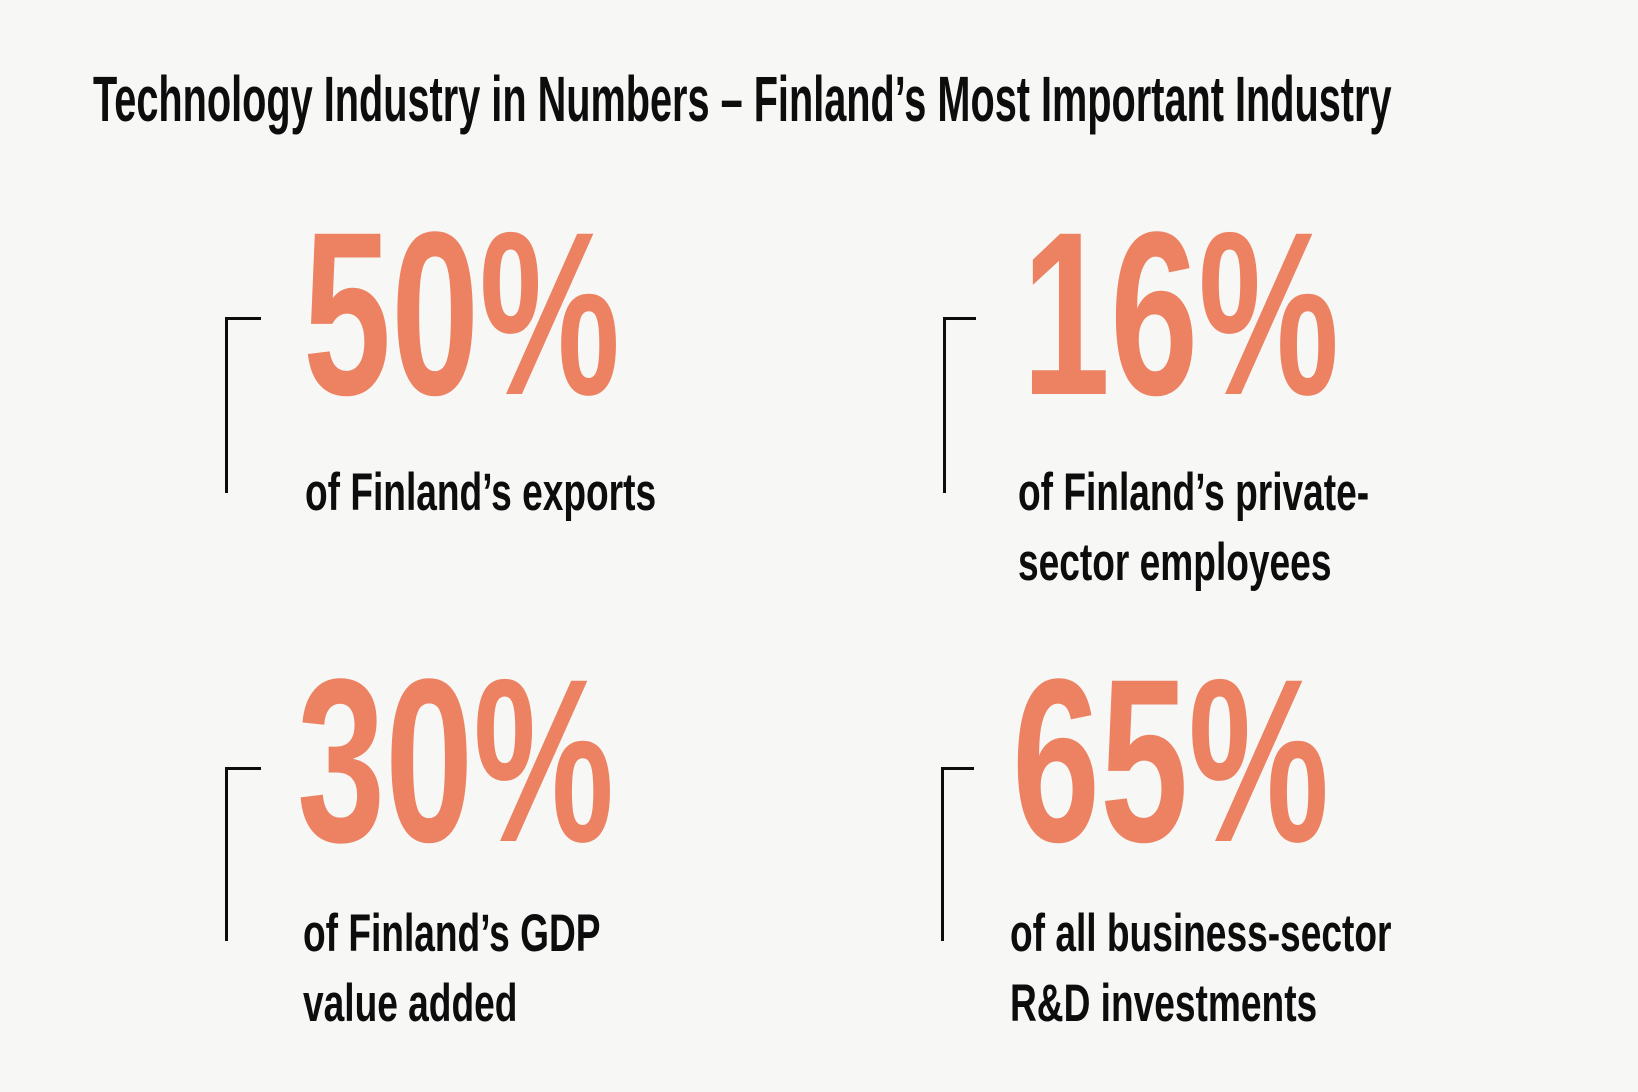  I want to click on stat-label-employees-line1: of Finland’s private-, so click(1194, 492).